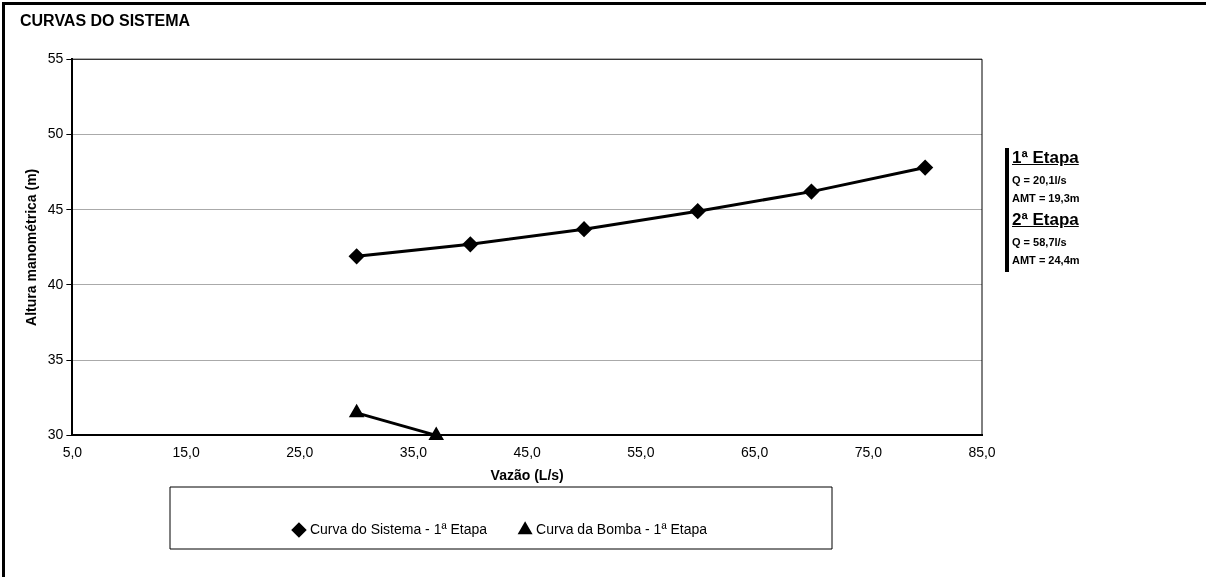 The height and width of the screenshot is (577, 1207). Describe the element at coordinates (55, 283) in the screenshot. I see `y-tick-label: 40` at that location.